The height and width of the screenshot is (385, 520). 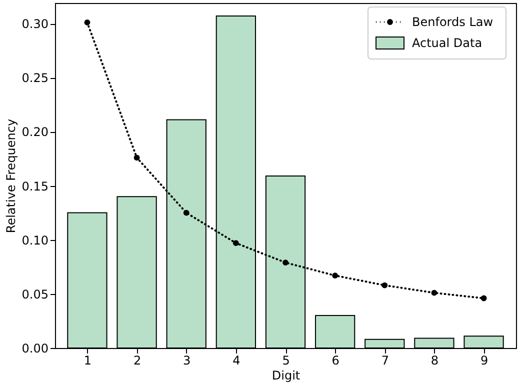 I want to click on x-tick-label: 5, so click(x=286, y=361).